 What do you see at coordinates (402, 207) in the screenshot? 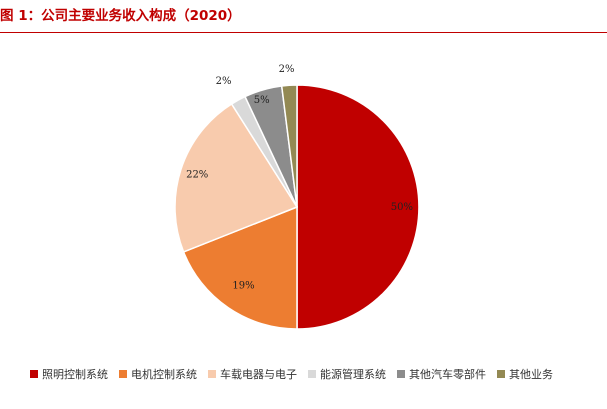
I see `slice-data-label: 50%` at bounding box center [402, 207].